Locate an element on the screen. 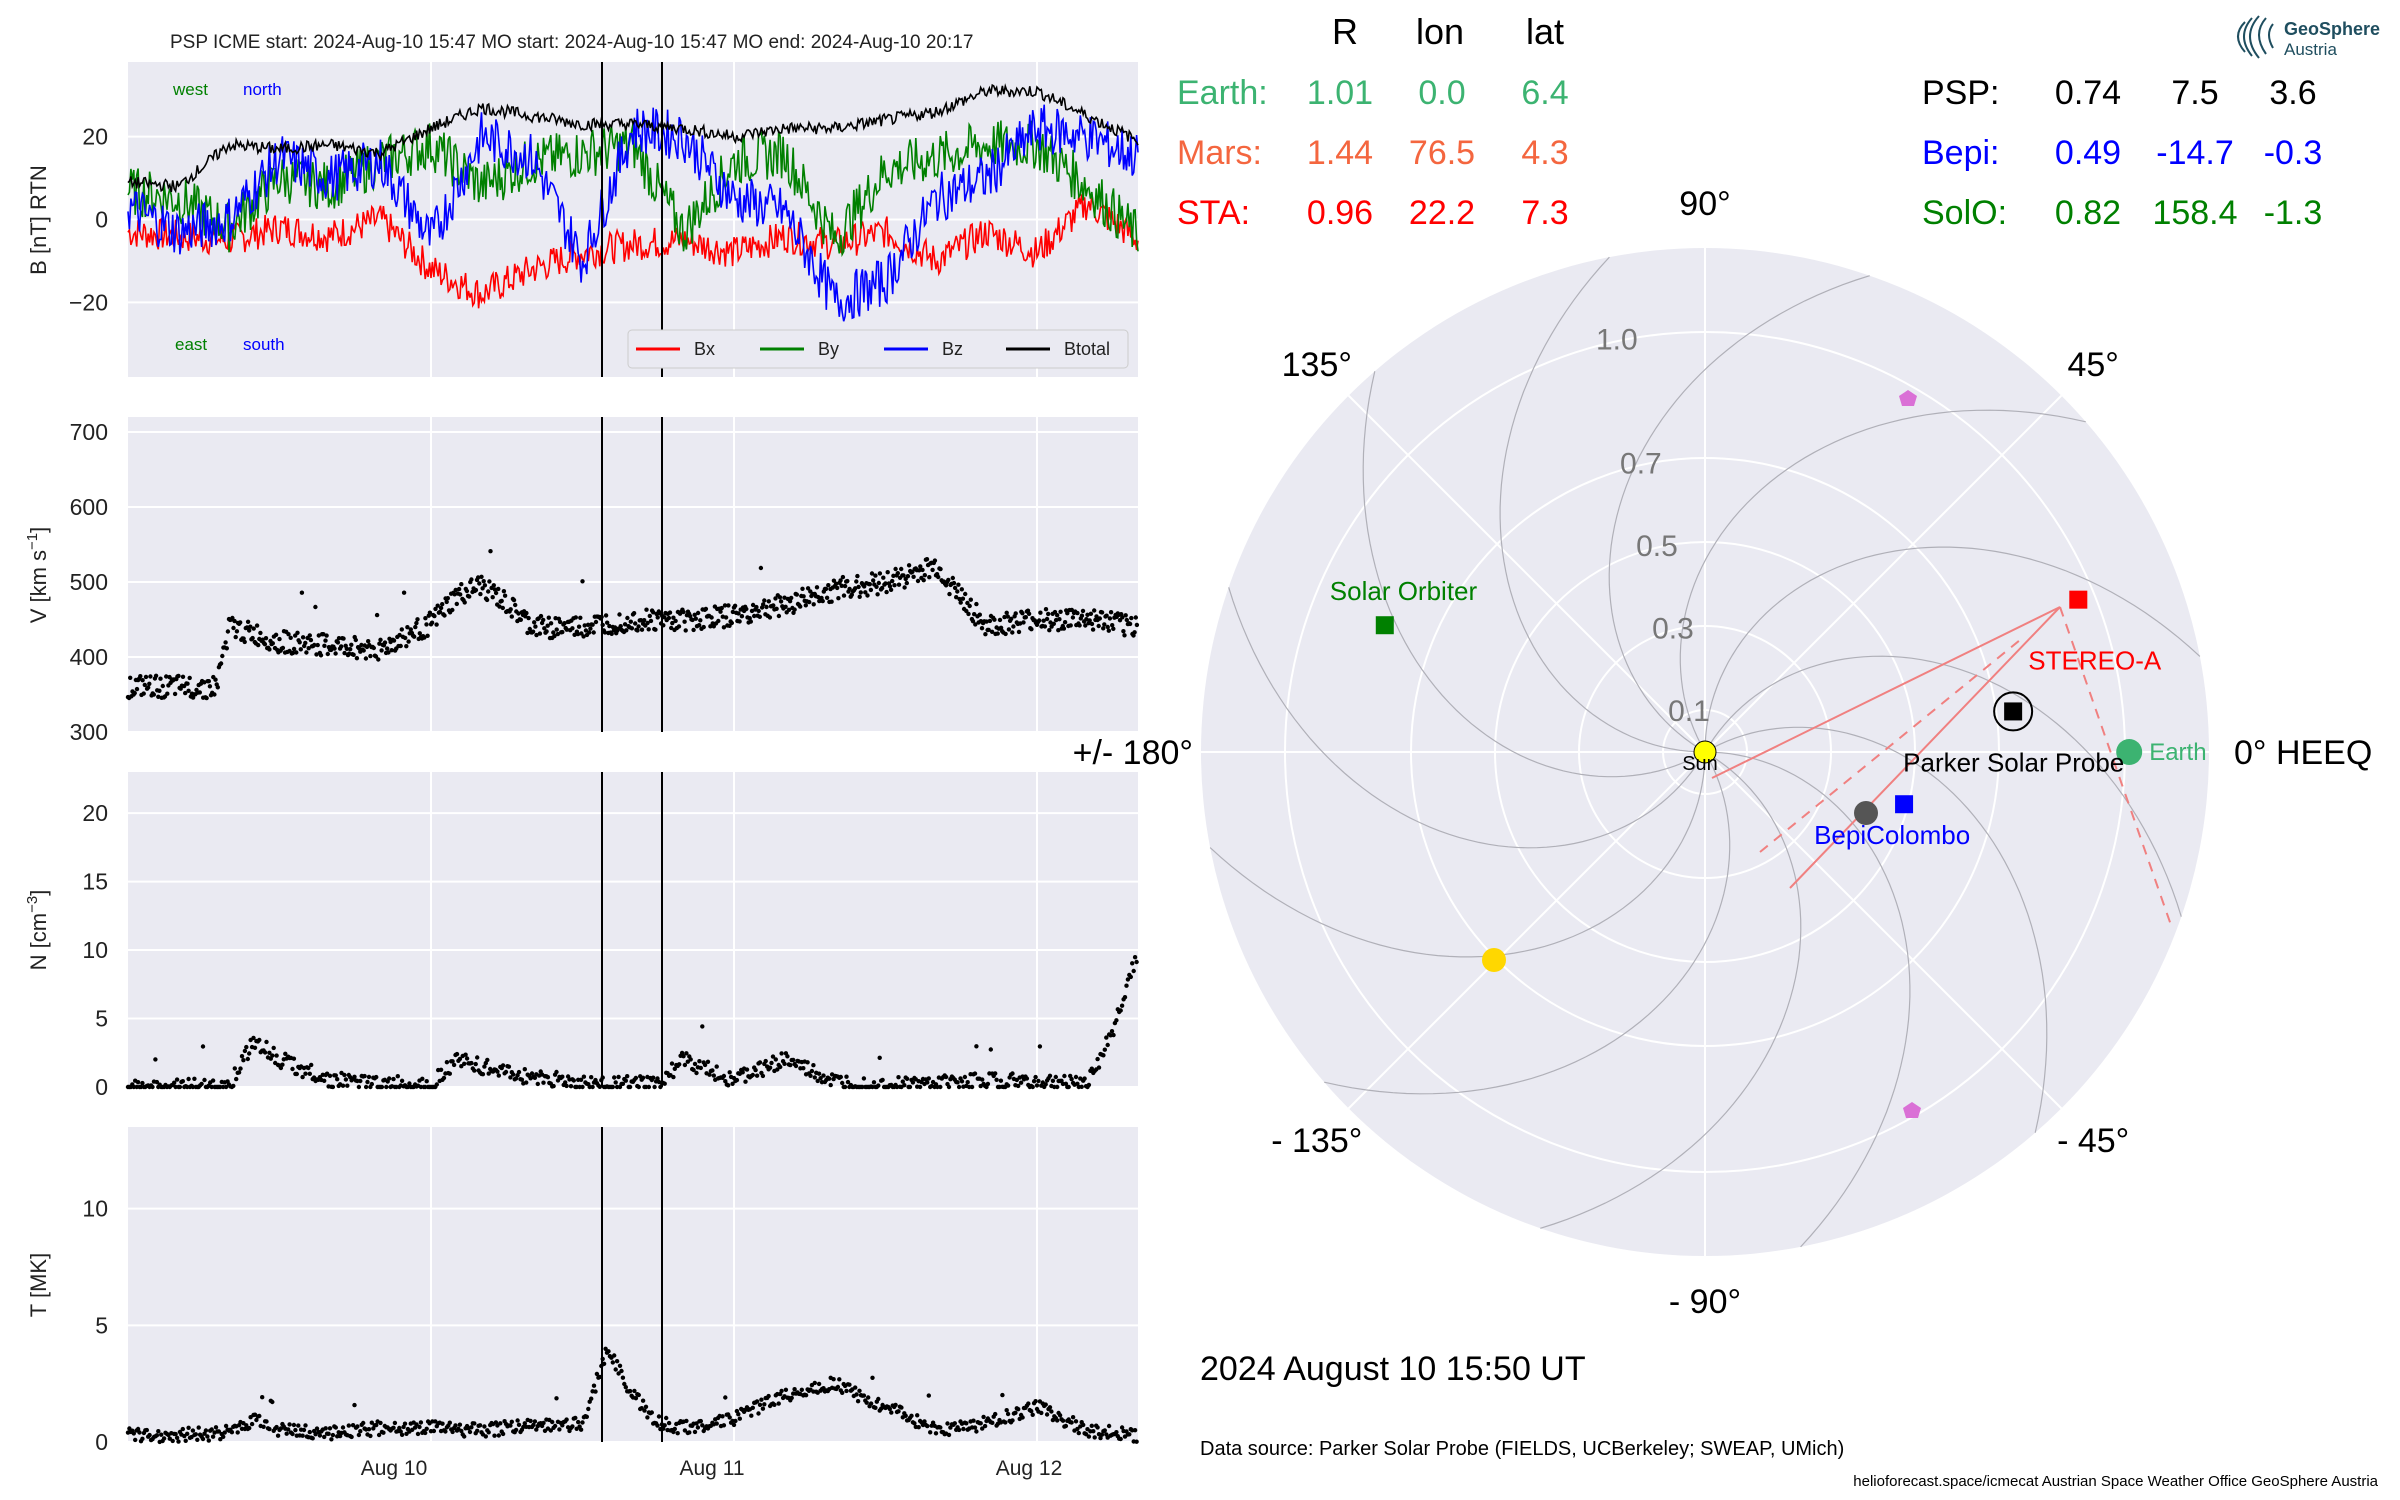 This screenshot has height=1500, width=2400. series-bz is located at coordinates (633, 213).